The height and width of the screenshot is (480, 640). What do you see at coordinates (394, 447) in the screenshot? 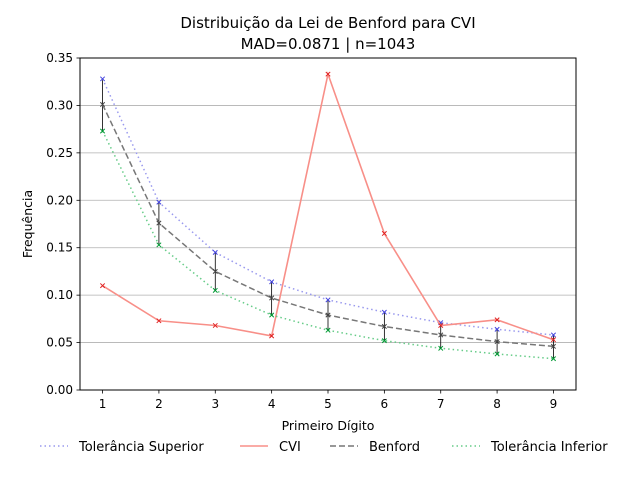
I see `legend-label: Benford` at bounding box center [394, 447].